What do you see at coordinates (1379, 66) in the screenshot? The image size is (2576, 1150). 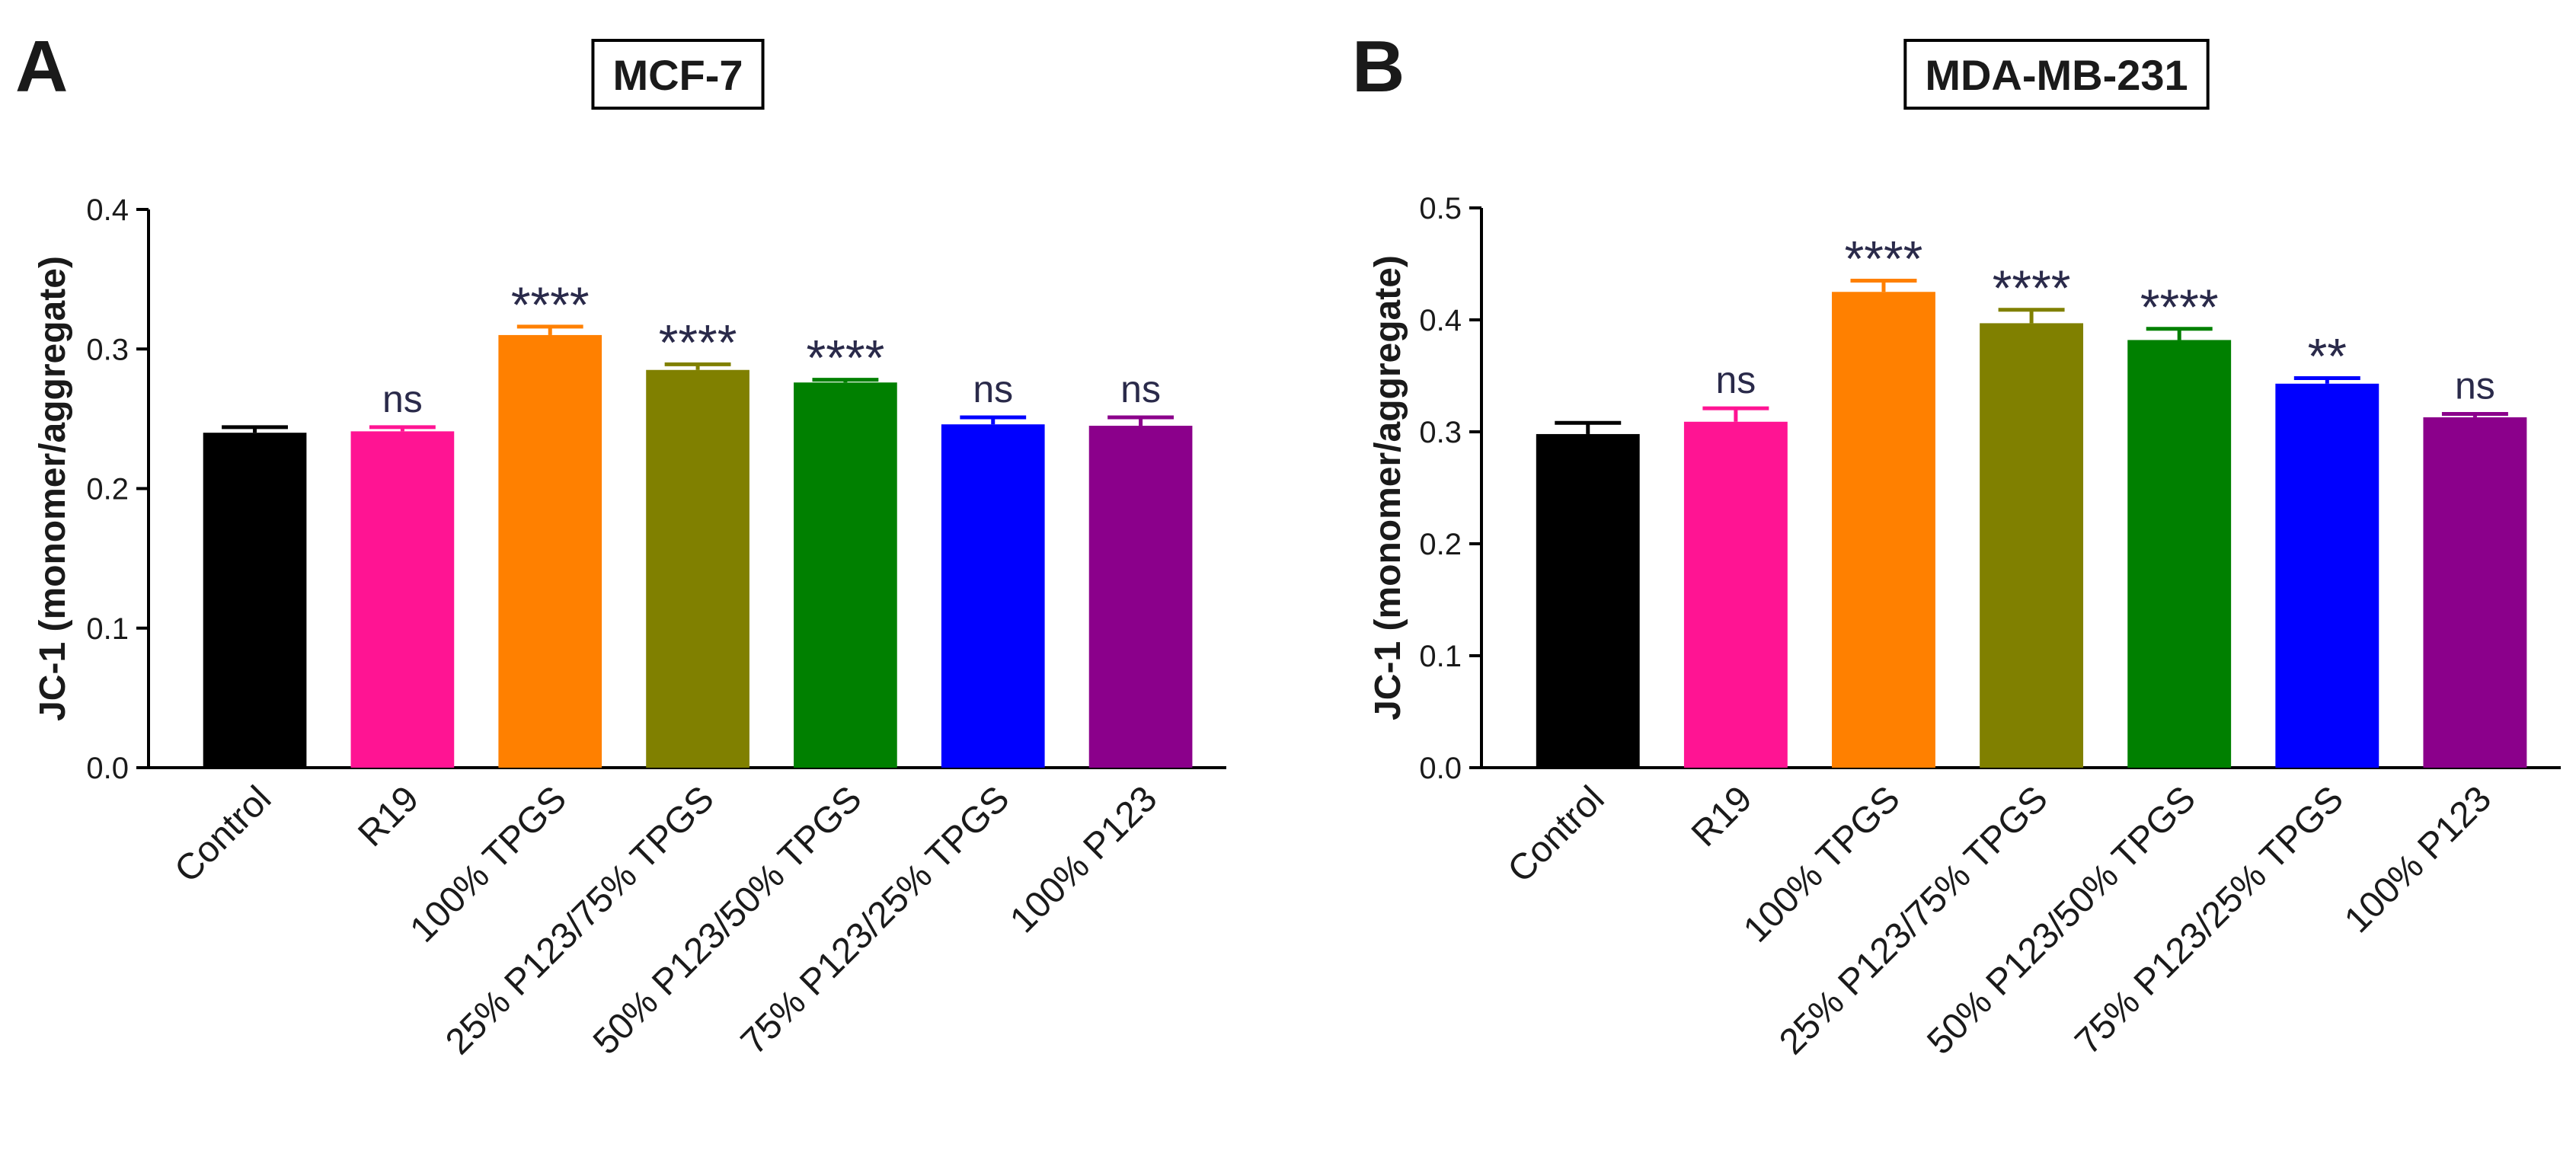 I see `panel-letter: B` at bounding box center [1379, 66].